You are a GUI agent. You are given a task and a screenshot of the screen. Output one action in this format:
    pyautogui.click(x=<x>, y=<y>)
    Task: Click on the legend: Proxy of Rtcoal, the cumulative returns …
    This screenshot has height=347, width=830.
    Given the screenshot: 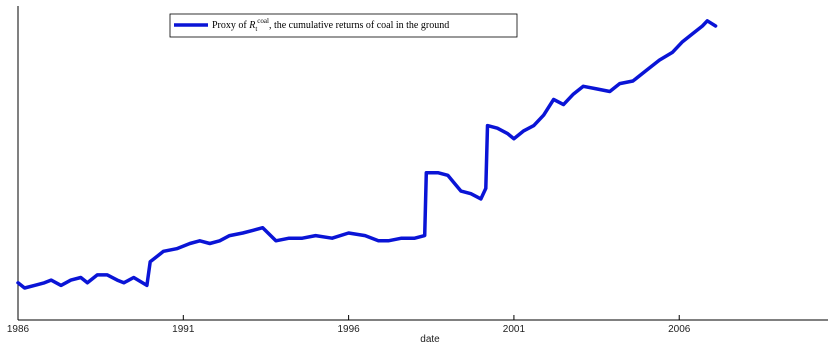 What is the action you would take?
    pyautogui.click(x=343, y=25)
    